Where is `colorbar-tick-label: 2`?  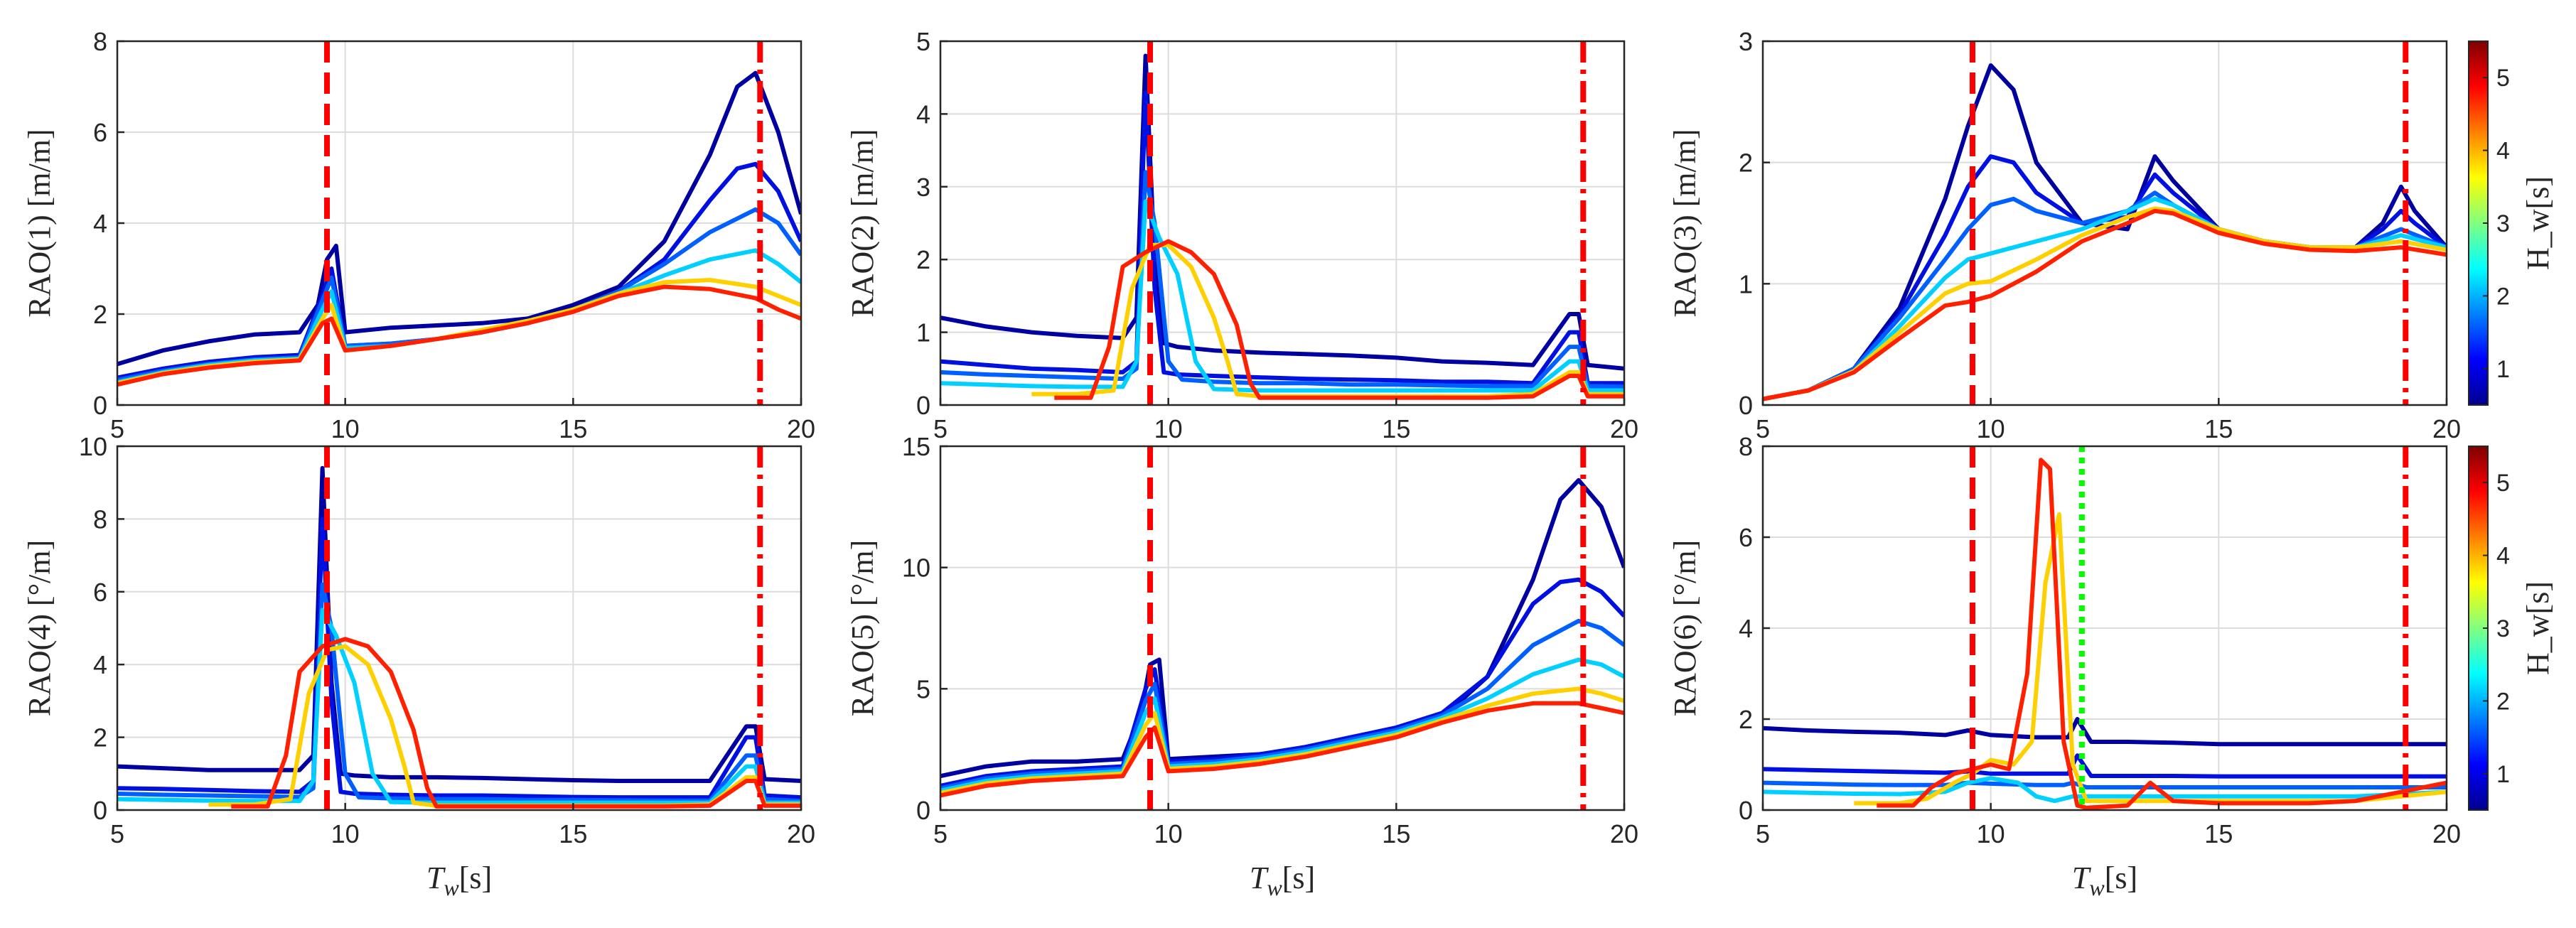 colorbar-tick-label: 2 is located at coordinates (2503, 296).